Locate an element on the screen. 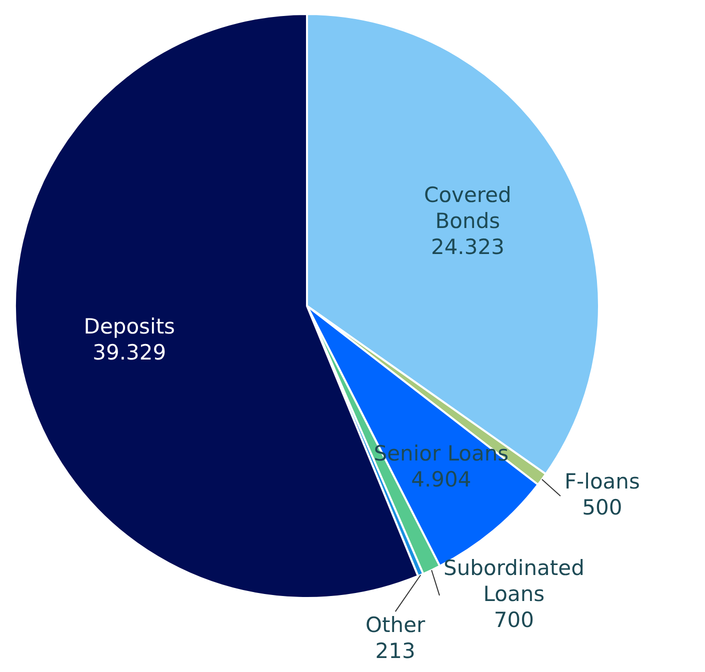 This screenshot has width=705, height=672. slice-label: Covered Bonds is located at coordinates (468, 208).